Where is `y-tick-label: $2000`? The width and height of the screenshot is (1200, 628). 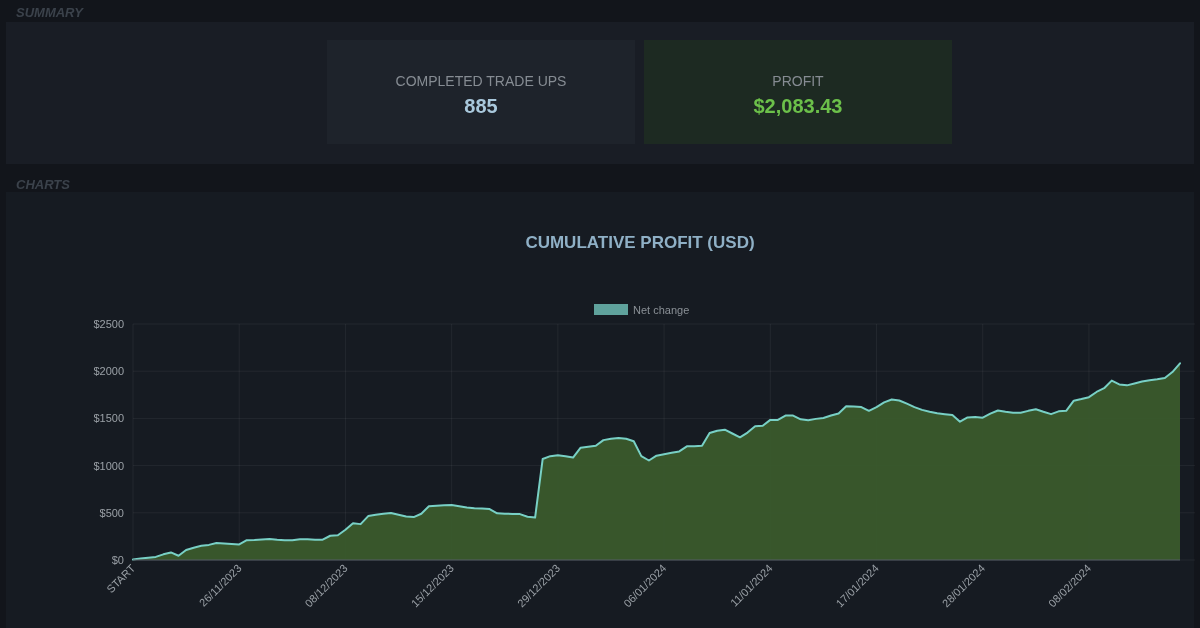
y-tick-label: $2000 is located at coordinates (108, 371).